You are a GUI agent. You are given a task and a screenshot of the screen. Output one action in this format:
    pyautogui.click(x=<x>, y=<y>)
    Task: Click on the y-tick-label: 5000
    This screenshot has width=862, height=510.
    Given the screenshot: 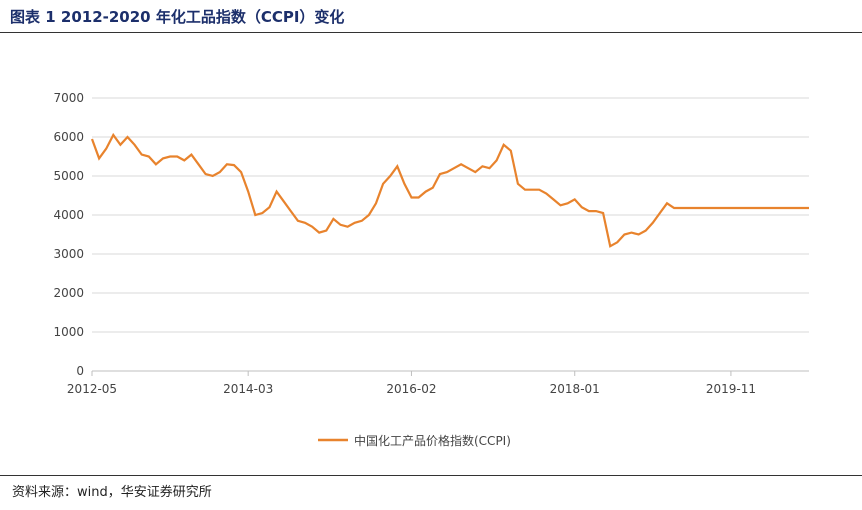 What is the action you would take?
    pyautogui.click(x=68, y=176)
    